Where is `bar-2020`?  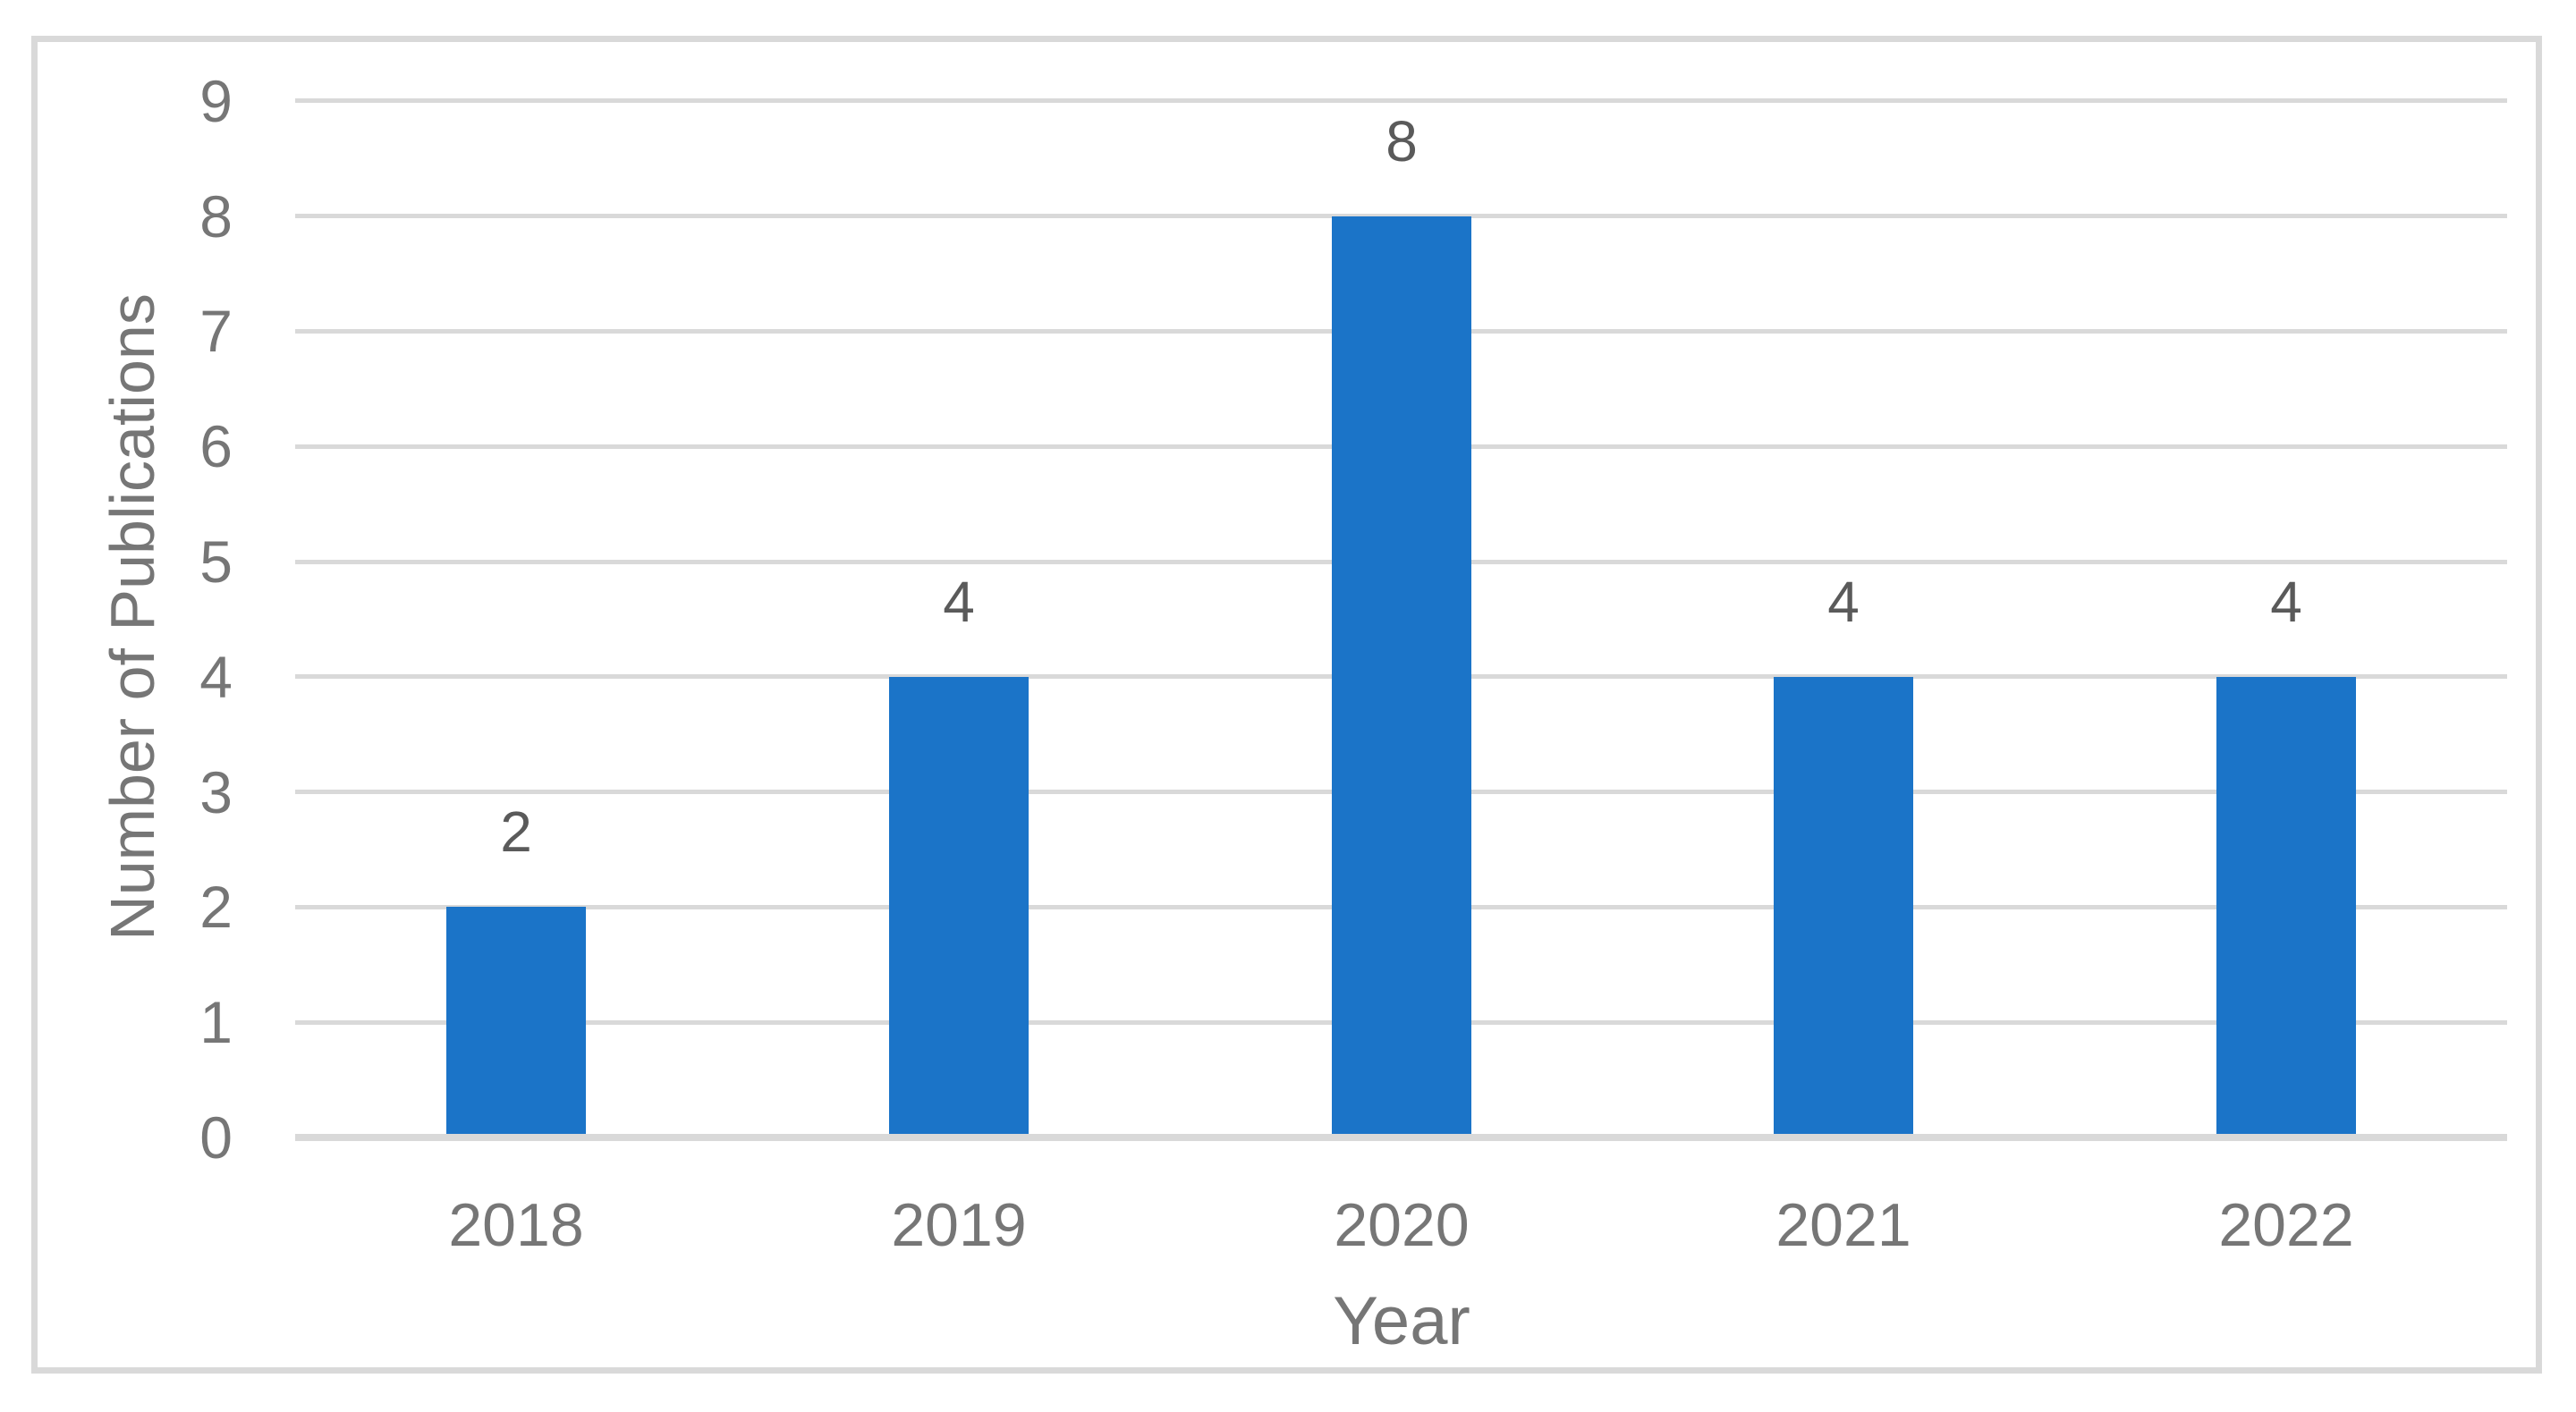
bar-2020 is located at coordinates (1401, 675).